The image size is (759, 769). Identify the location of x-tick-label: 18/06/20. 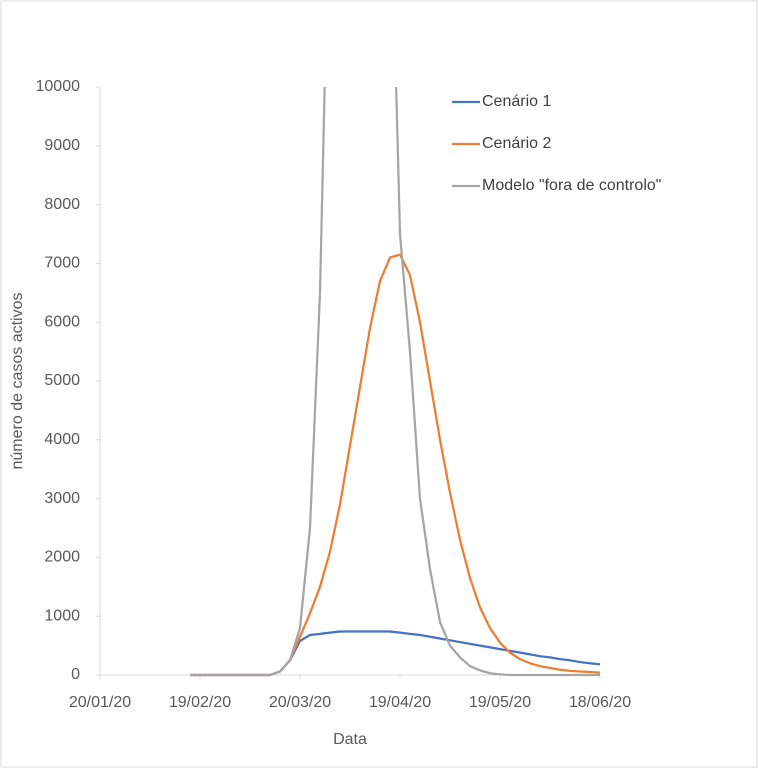
(600, 702).